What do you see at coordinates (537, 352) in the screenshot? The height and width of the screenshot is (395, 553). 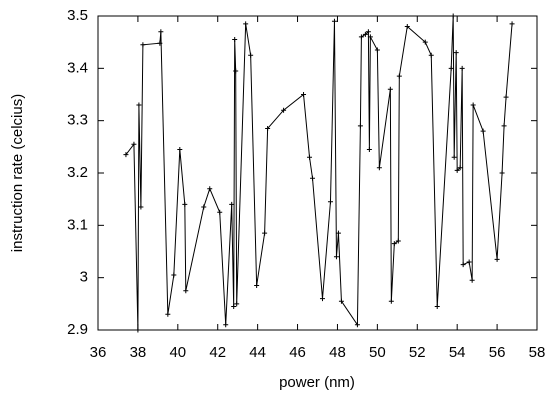 I see `x-tick-label: 58` at bounding box center [537, 352].